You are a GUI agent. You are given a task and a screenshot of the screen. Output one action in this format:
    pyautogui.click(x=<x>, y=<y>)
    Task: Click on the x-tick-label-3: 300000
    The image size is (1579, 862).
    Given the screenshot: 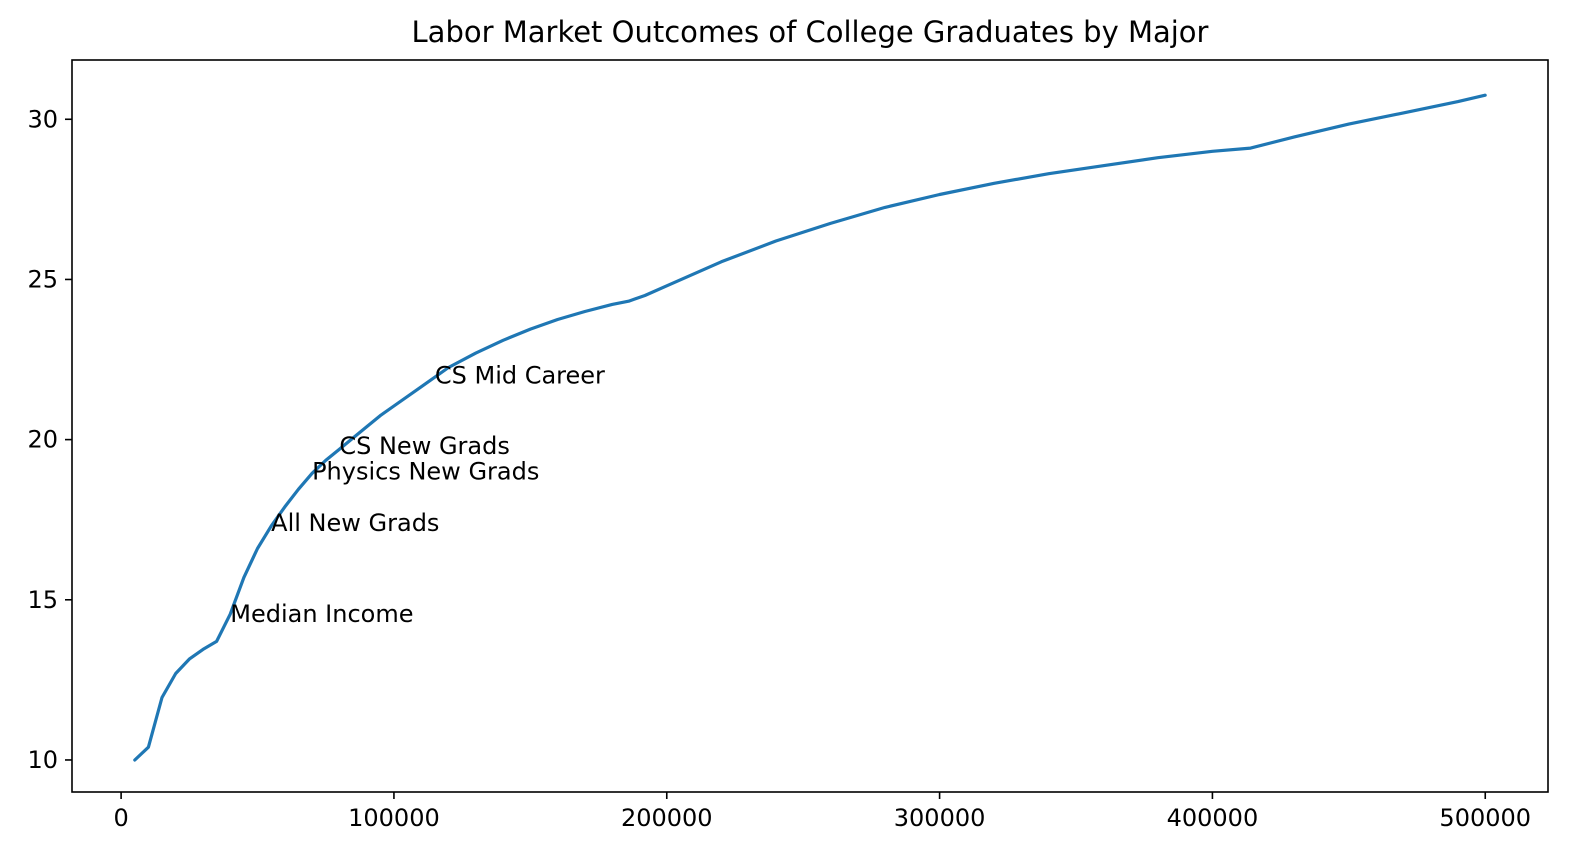 What is the action you would take?
    pyautogui.click(x=940, y=818)
    